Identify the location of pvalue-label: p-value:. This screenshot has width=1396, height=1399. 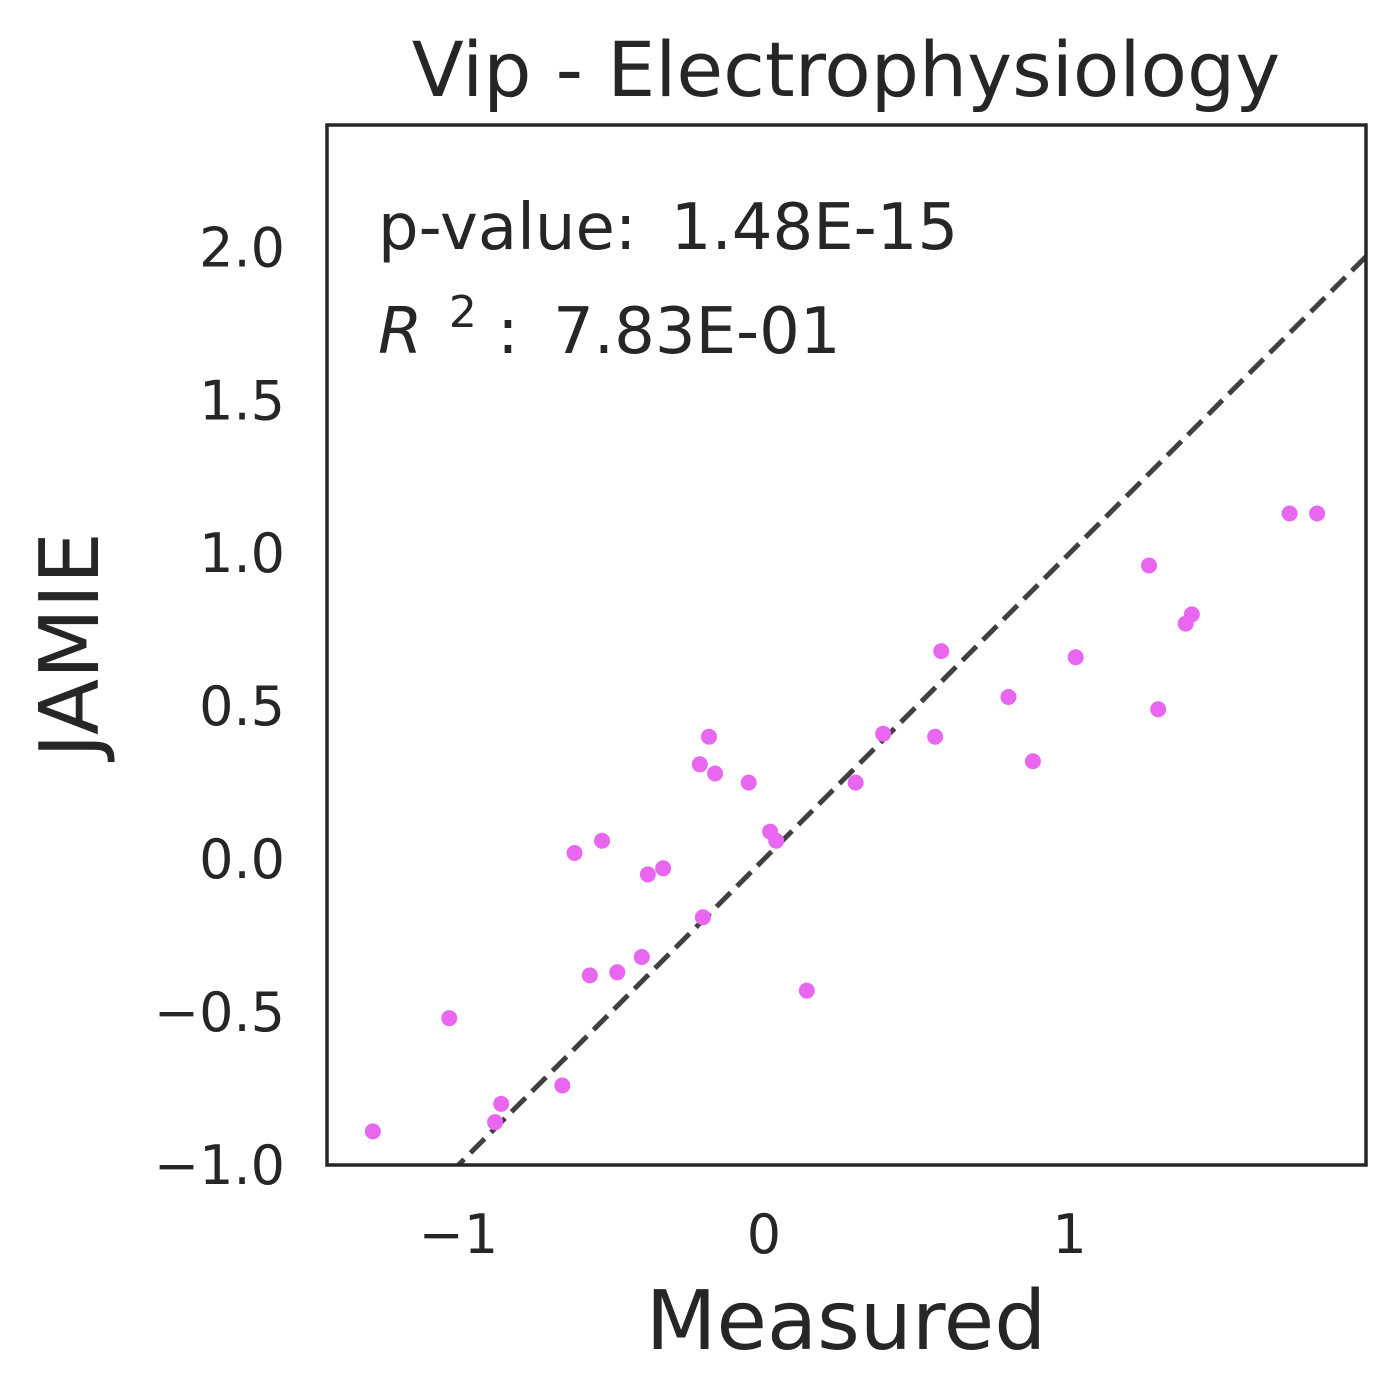
(507, 228).